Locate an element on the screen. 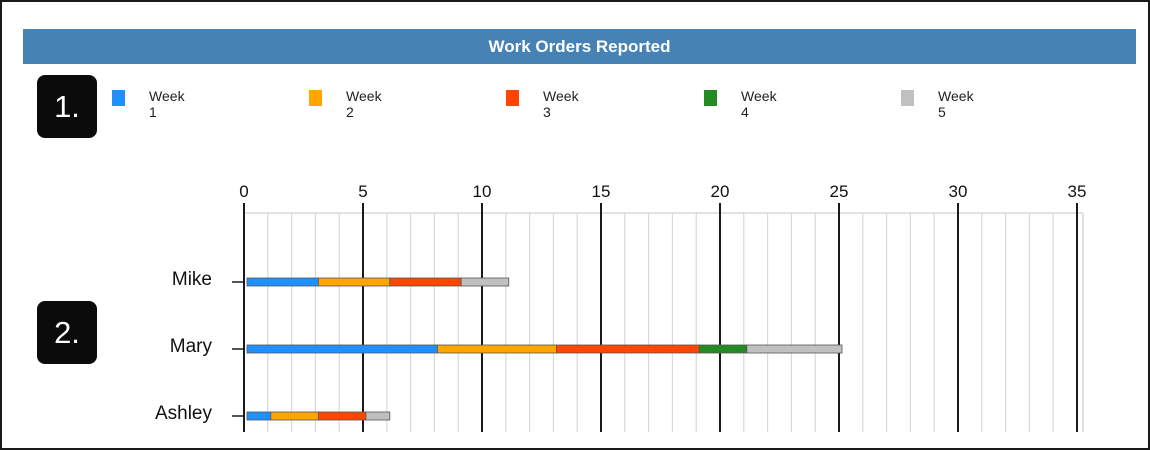 Image resolution: width=1150 pixels, height=450 pixels. legend-label: Week 2 is located at coordinates (364, 104).